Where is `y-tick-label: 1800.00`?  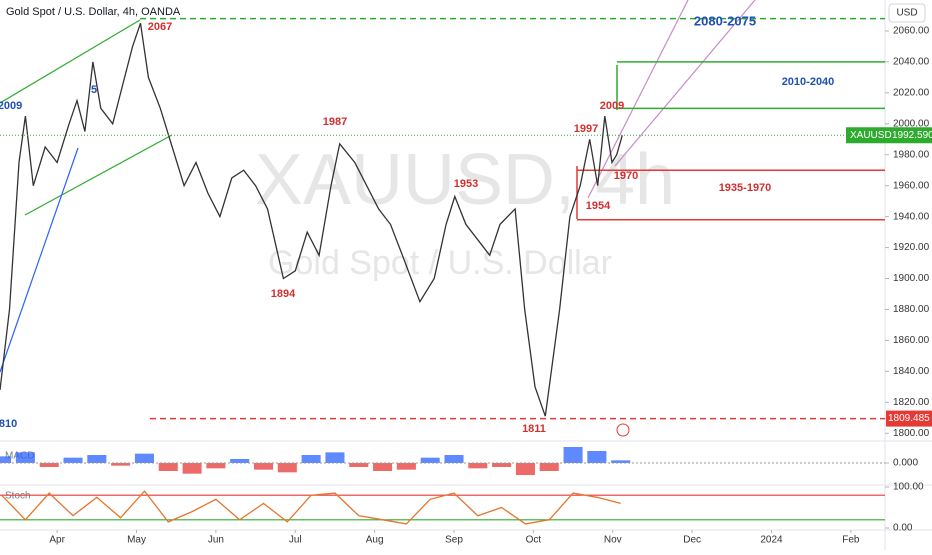 y-tick-label: 1800.00 is located at coordinates (911, 433).